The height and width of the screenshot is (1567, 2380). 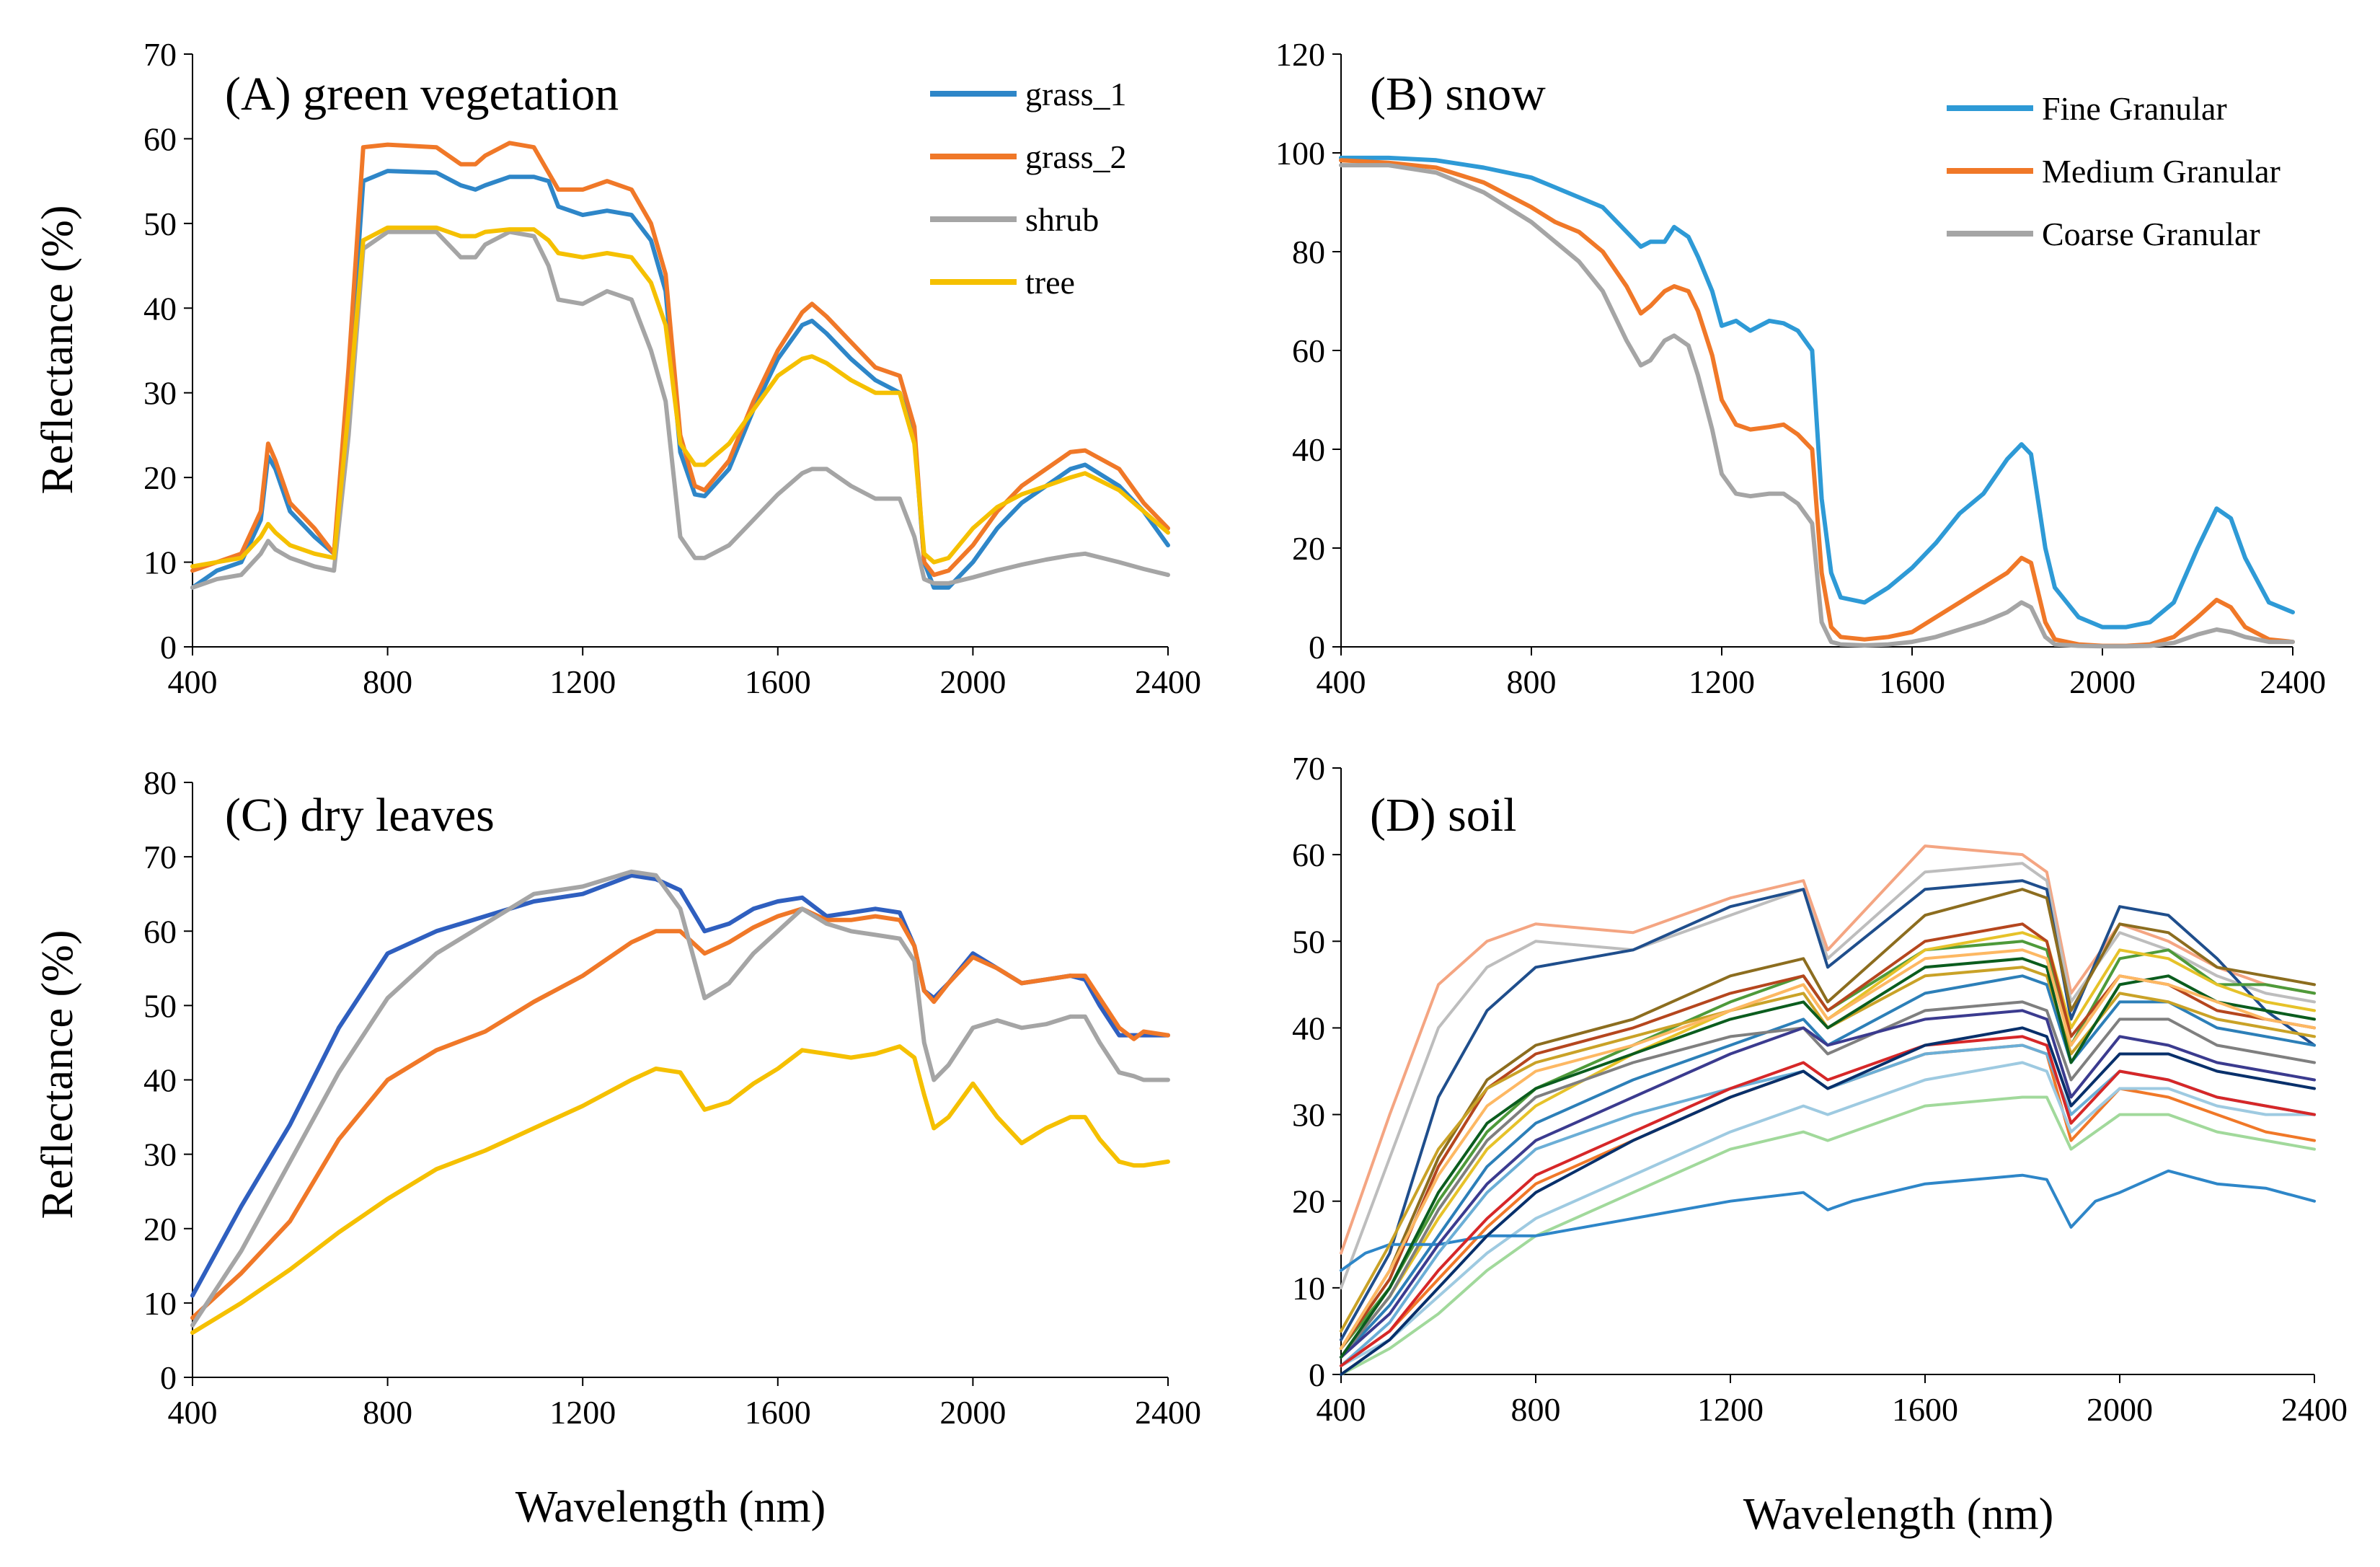 What do you see at coordinates (2161, 171) in the screenshot?
I see `legend-label-medium-granular: Medium Granular` at bounding box center [2161, 171].